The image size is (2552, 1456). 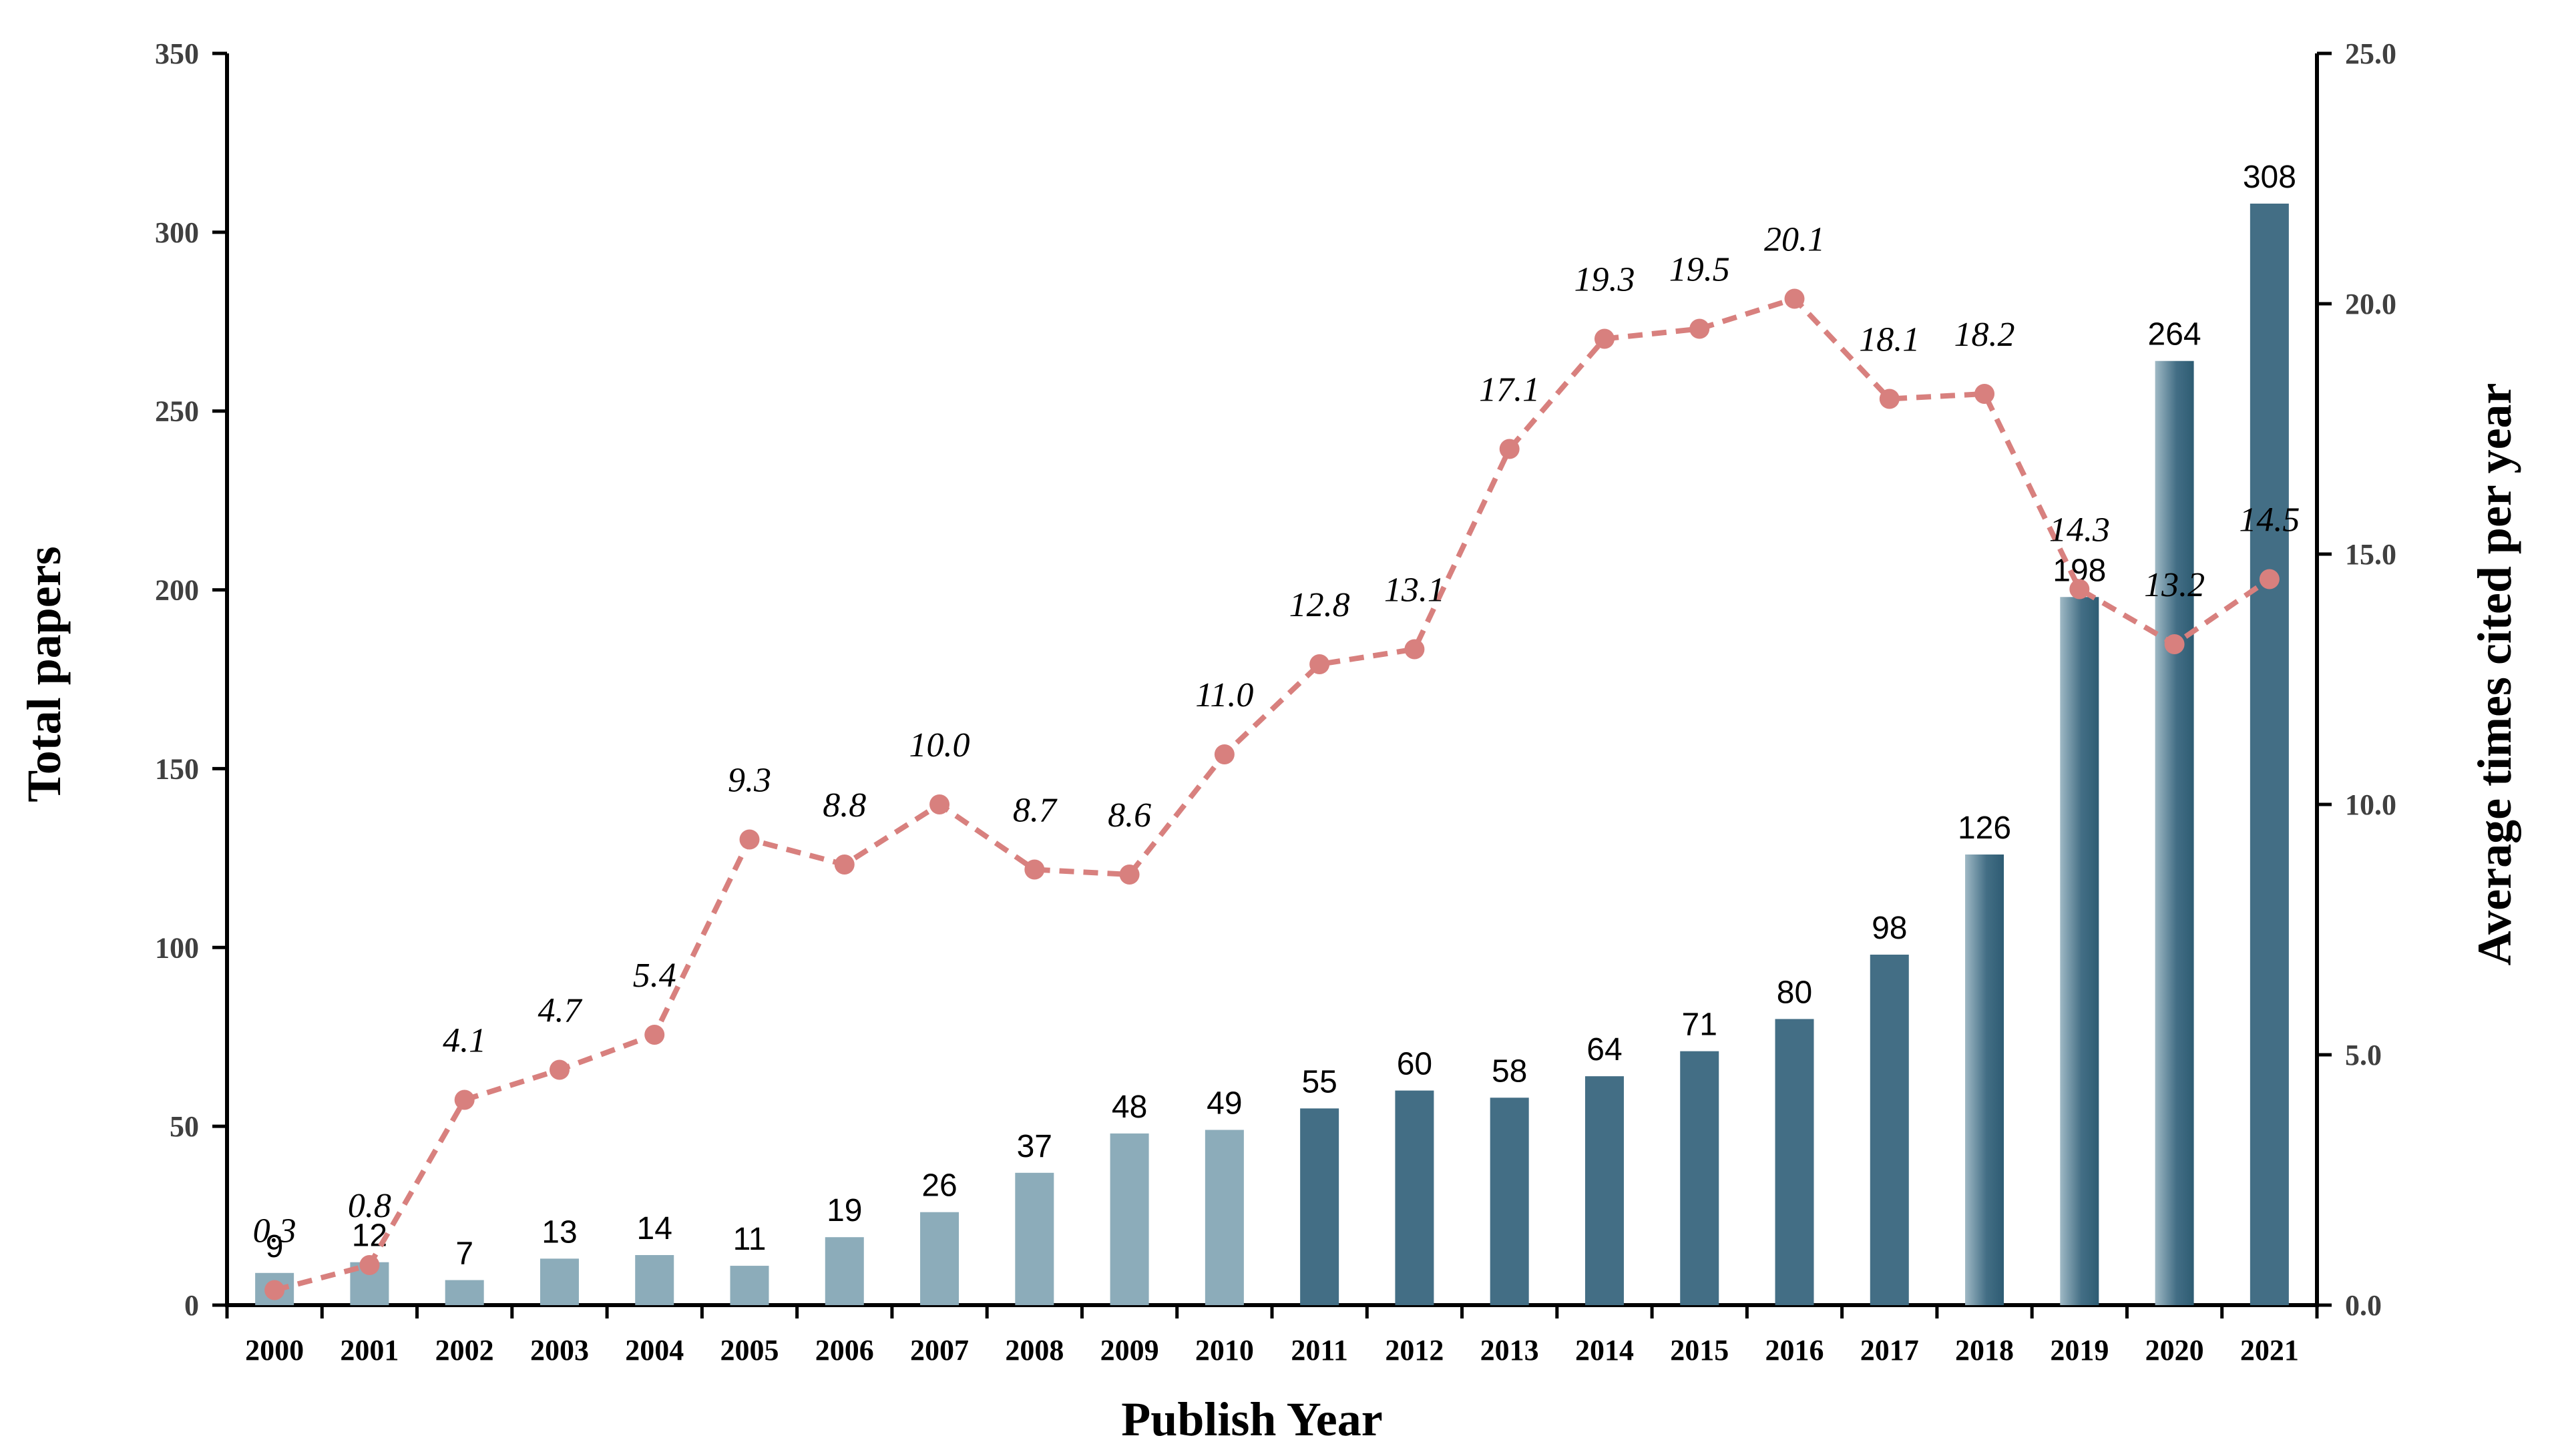 What do you see at coordinates (654, 976) in the screenshot?
I see `citation-label-2004: 5.4` at bounding box center [654, 976].